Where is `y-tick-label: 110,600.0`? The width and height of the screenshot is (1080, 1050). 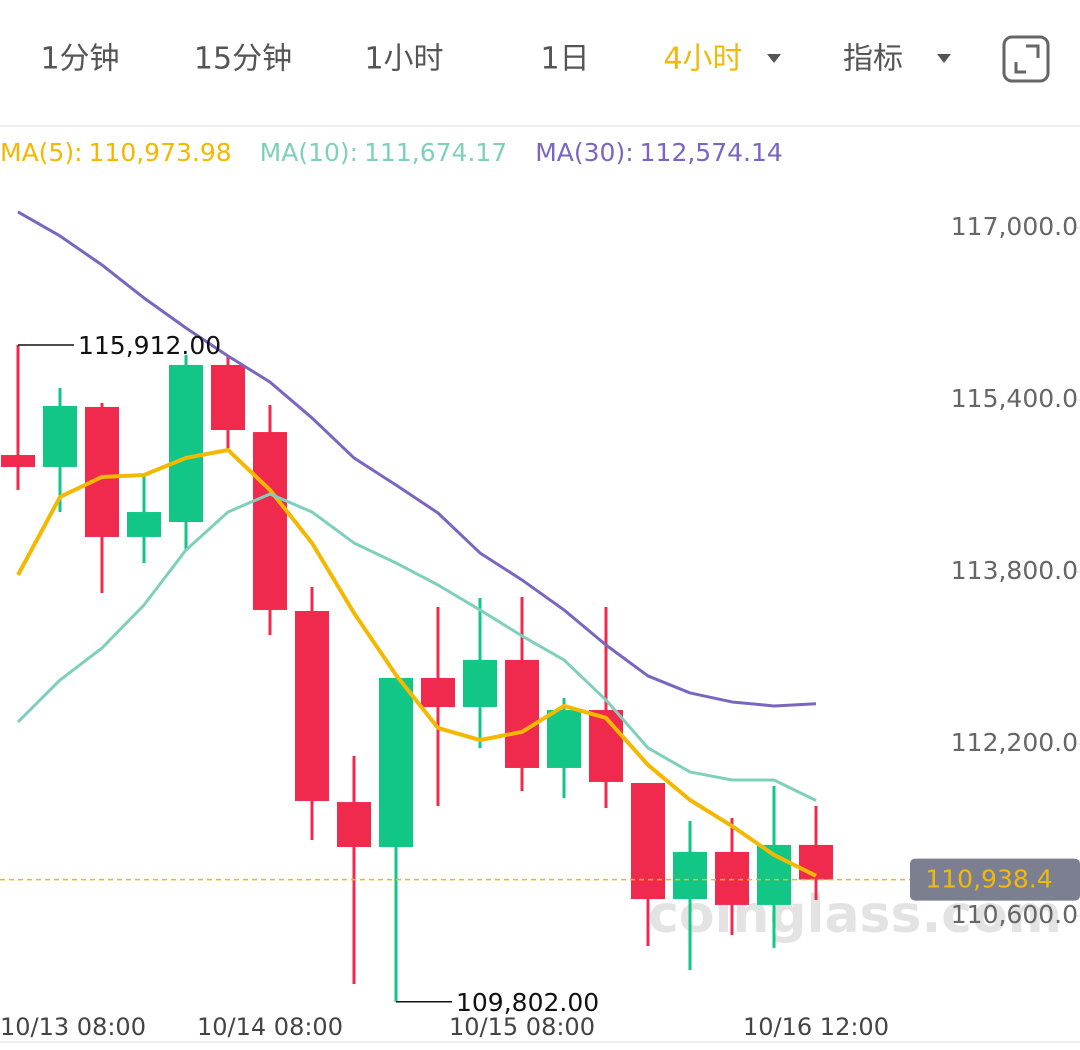
y-tick-label: 110,600.0 is located at coordinates (1014, 914).